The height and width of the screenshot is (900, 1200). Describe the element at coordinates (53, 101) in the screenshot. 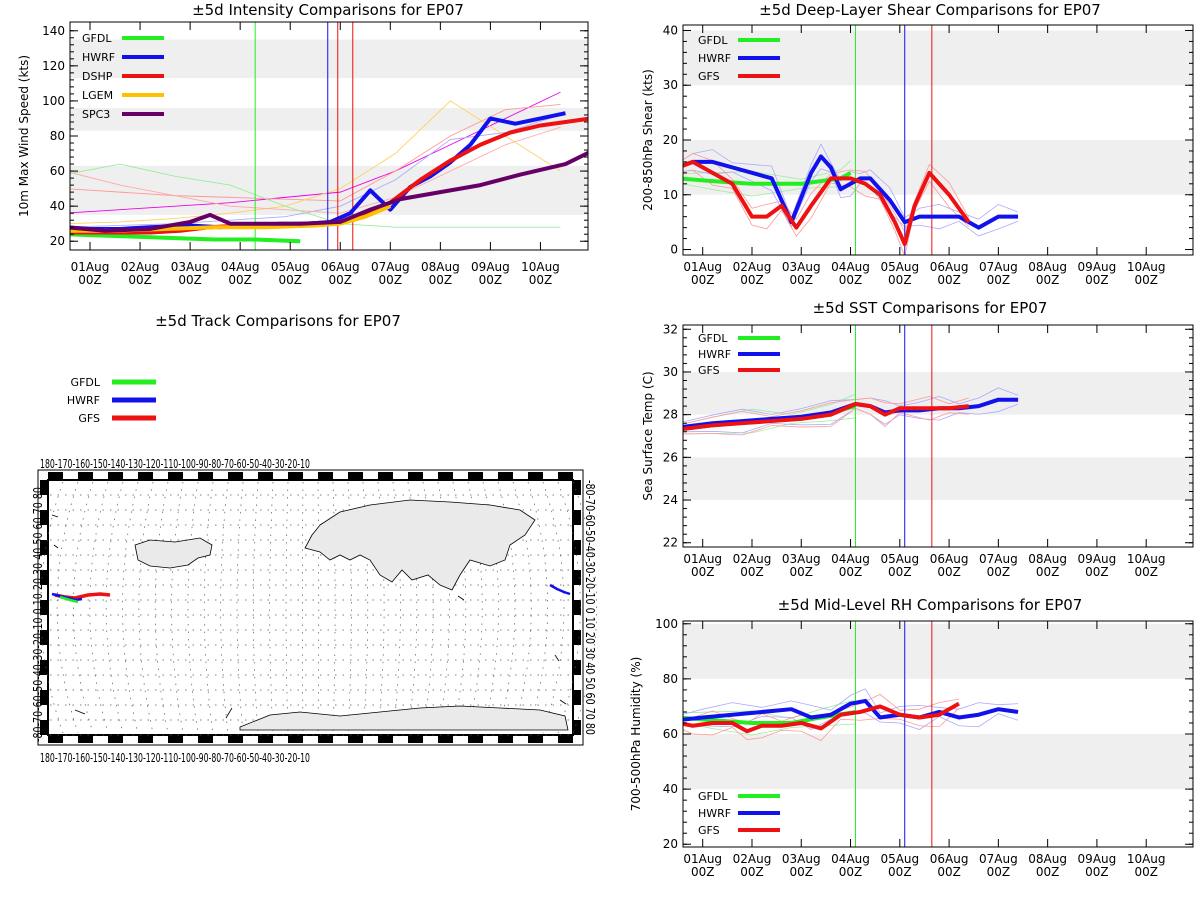

I see `intensity-ytick-label: 100` at that location.